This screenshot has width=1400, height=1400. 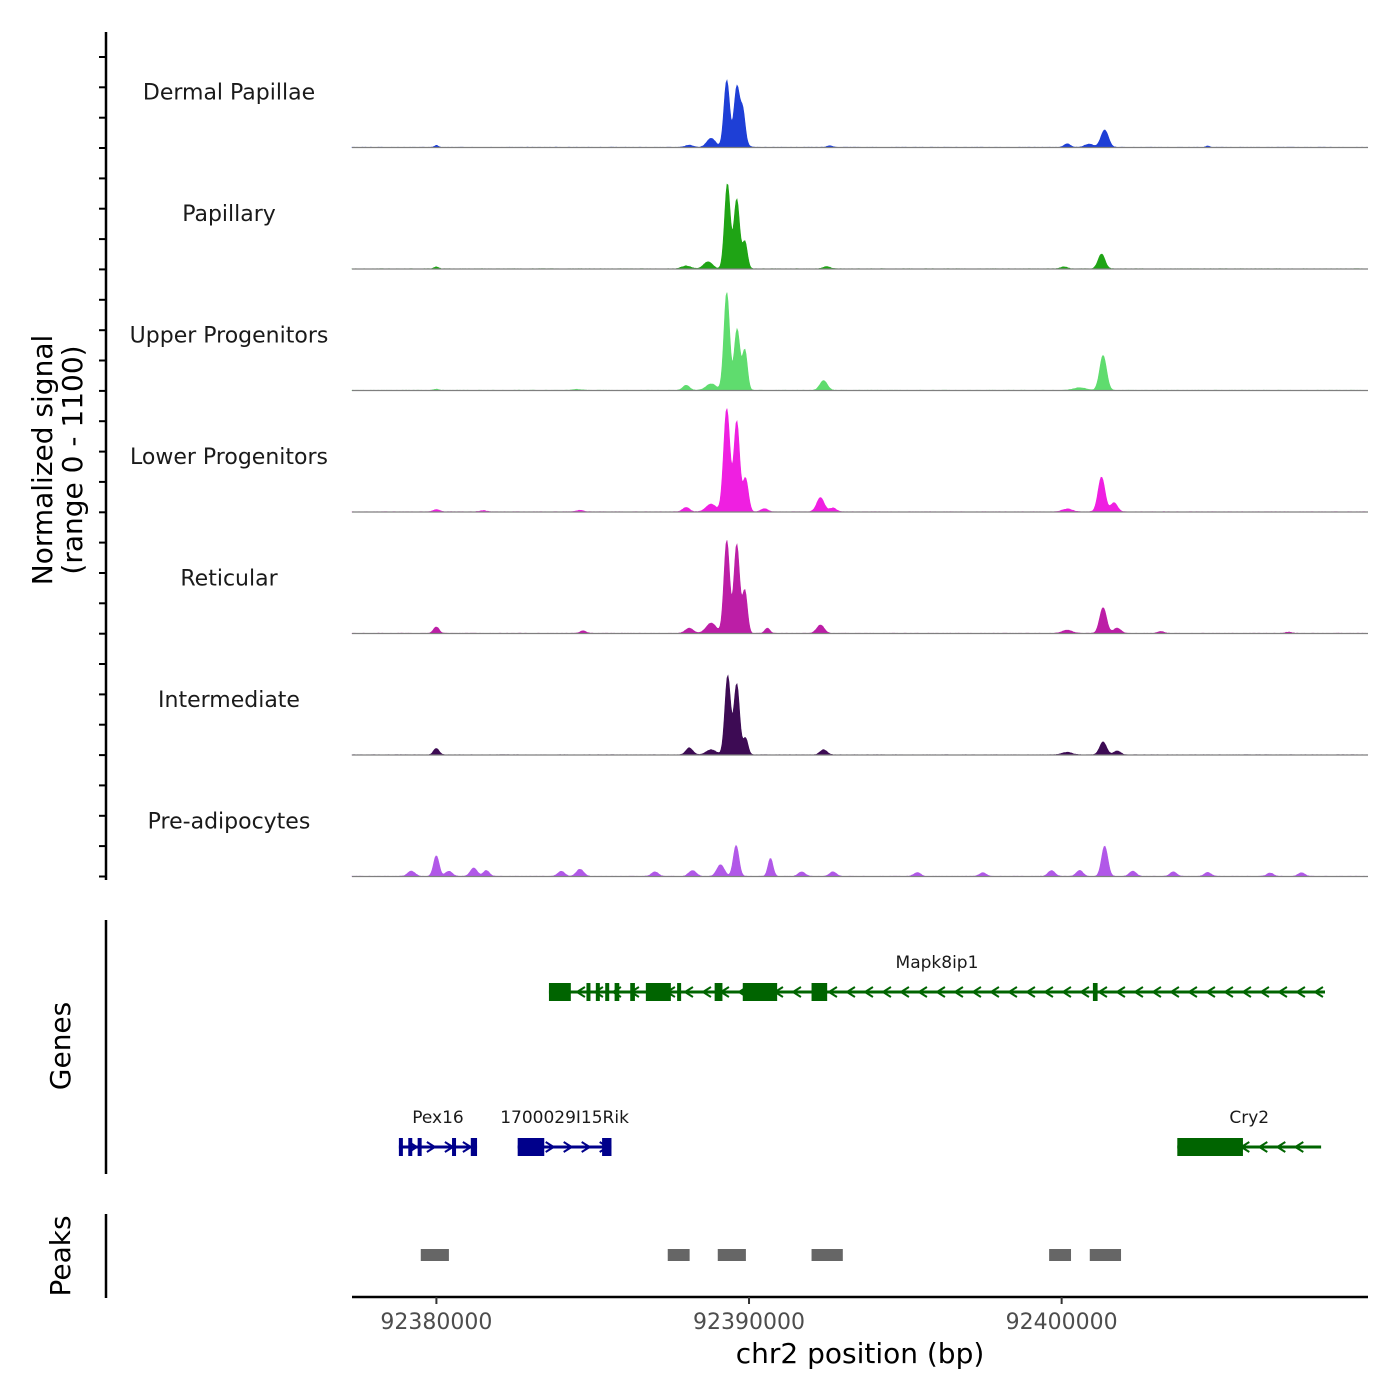 What do you see at coordinates (758, 844) in the screenshot?
I see `track-pre-adipocytes: Pre-adipocytes` at bounding box center [758, 844].